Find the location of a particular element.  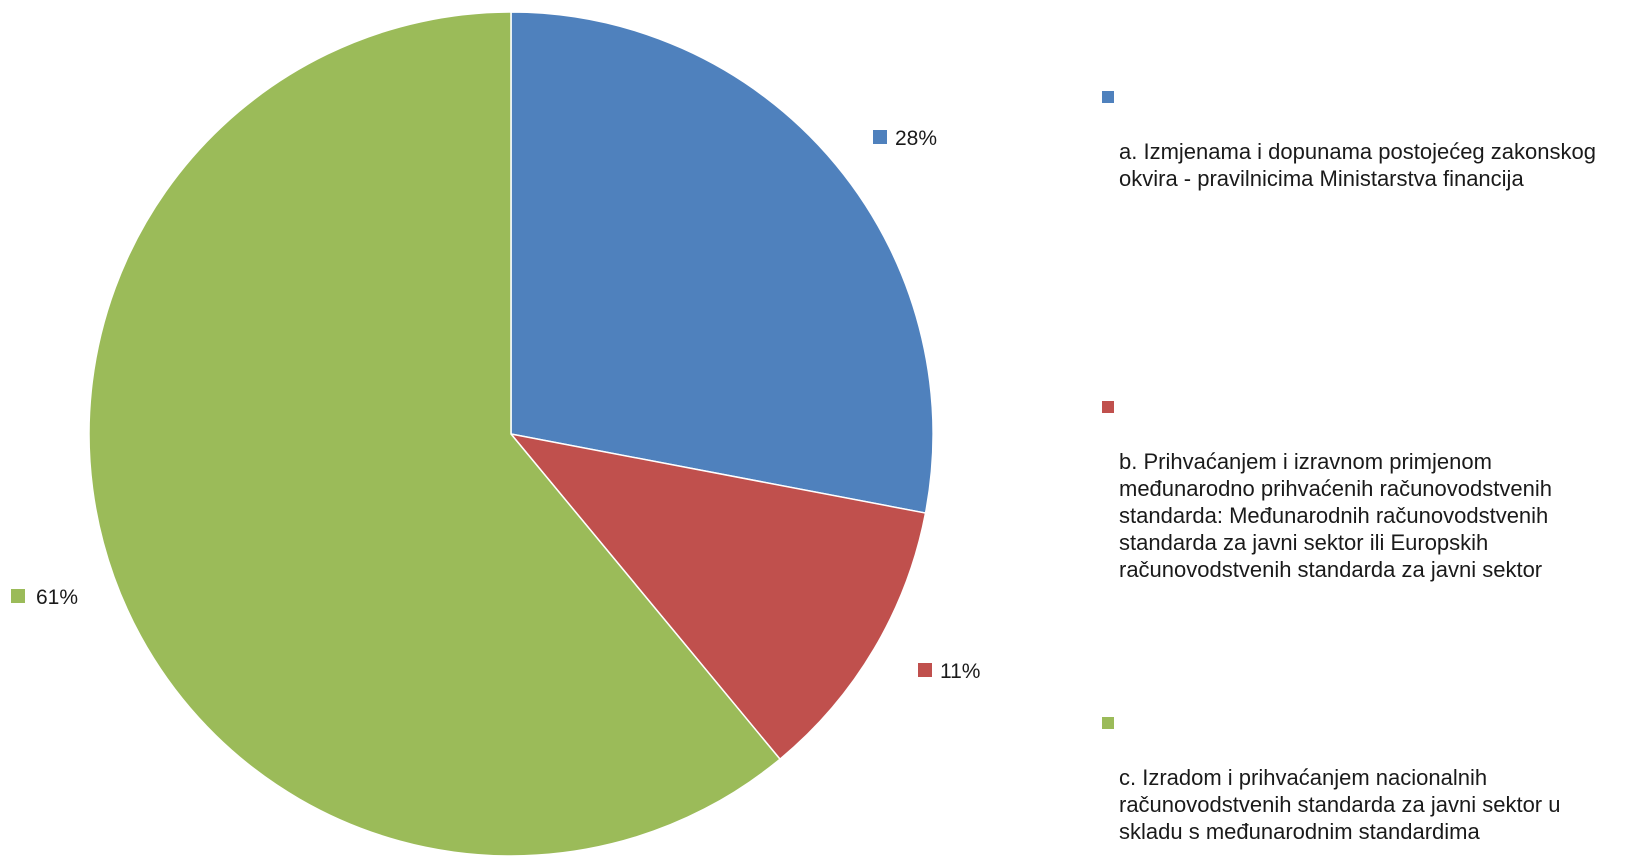

data-label-c-text: 61% is located at coordinates (57, 597).